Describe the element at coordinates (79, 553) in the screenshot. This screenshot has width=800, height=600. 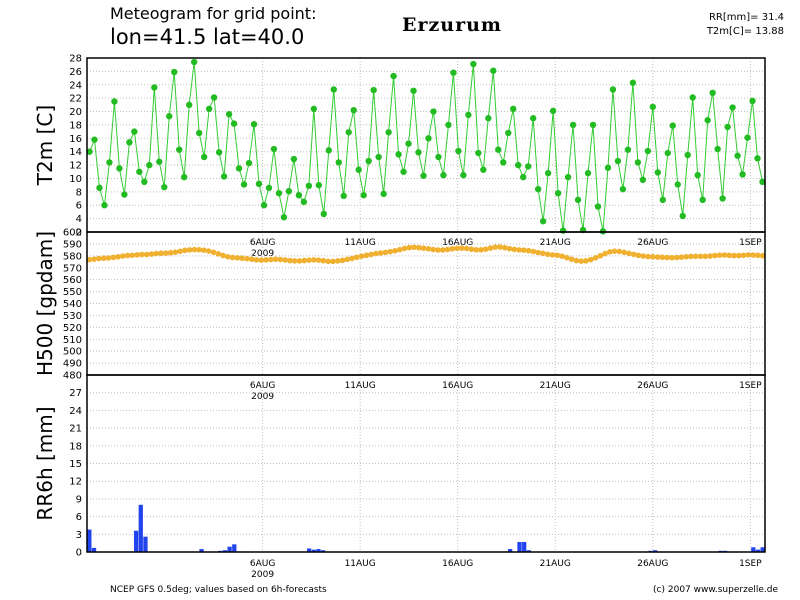
I see `y-tick-label: 0` at that location.